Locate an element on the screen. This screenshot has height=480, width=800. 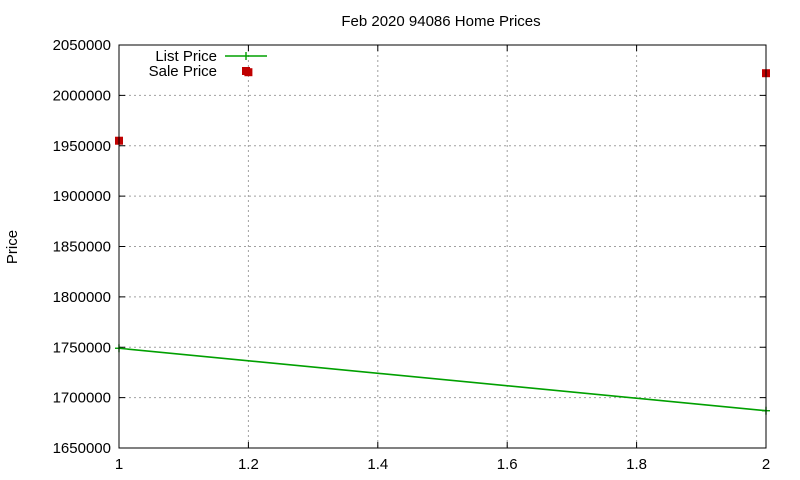
y-tick-label: 1650000 is located at coordinates (82, 448).